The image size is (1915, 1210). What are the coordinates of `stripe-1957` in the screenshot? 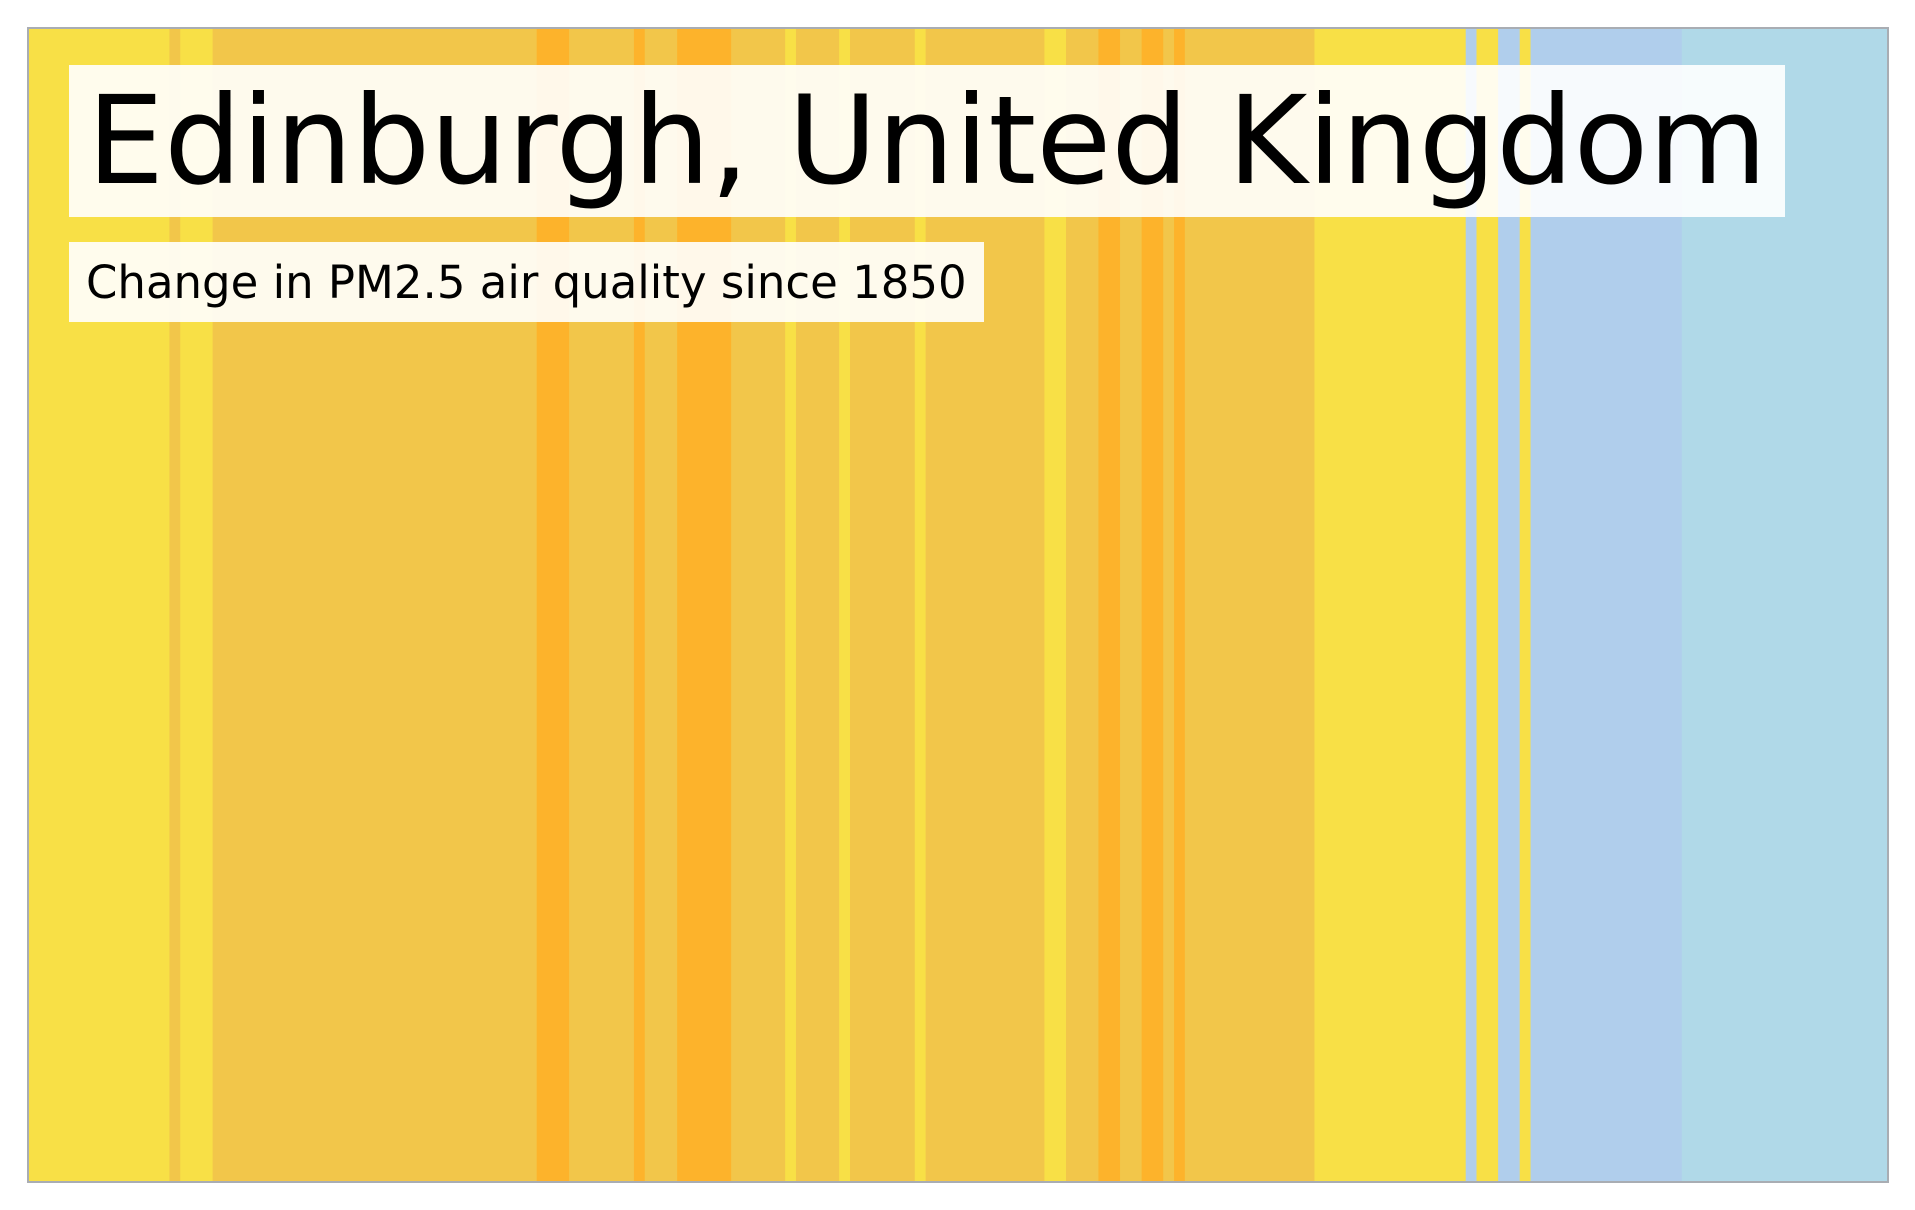 It's located at (1250, 605).